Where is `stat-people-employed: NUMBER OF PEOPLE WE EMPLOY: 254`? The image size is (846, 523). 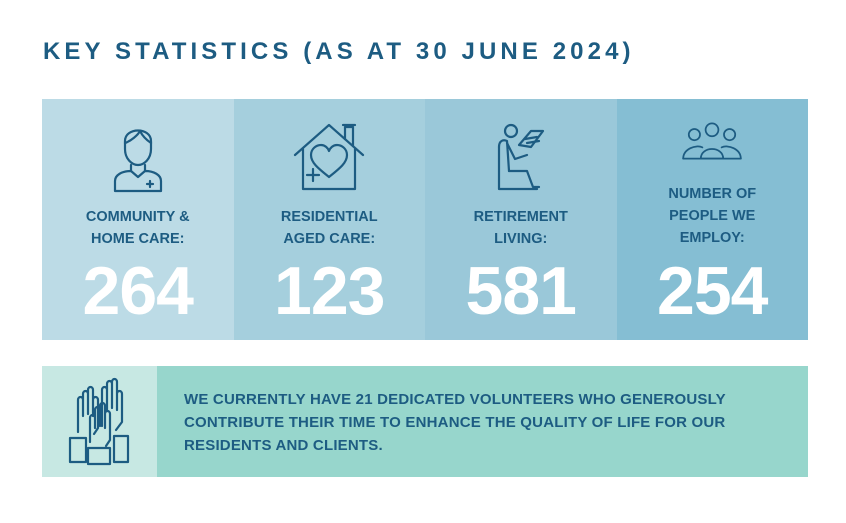
stat-people-employed: NUMBER OF PEOPLE WE EMPLOY: 254 is located at coordinates (712, 219).